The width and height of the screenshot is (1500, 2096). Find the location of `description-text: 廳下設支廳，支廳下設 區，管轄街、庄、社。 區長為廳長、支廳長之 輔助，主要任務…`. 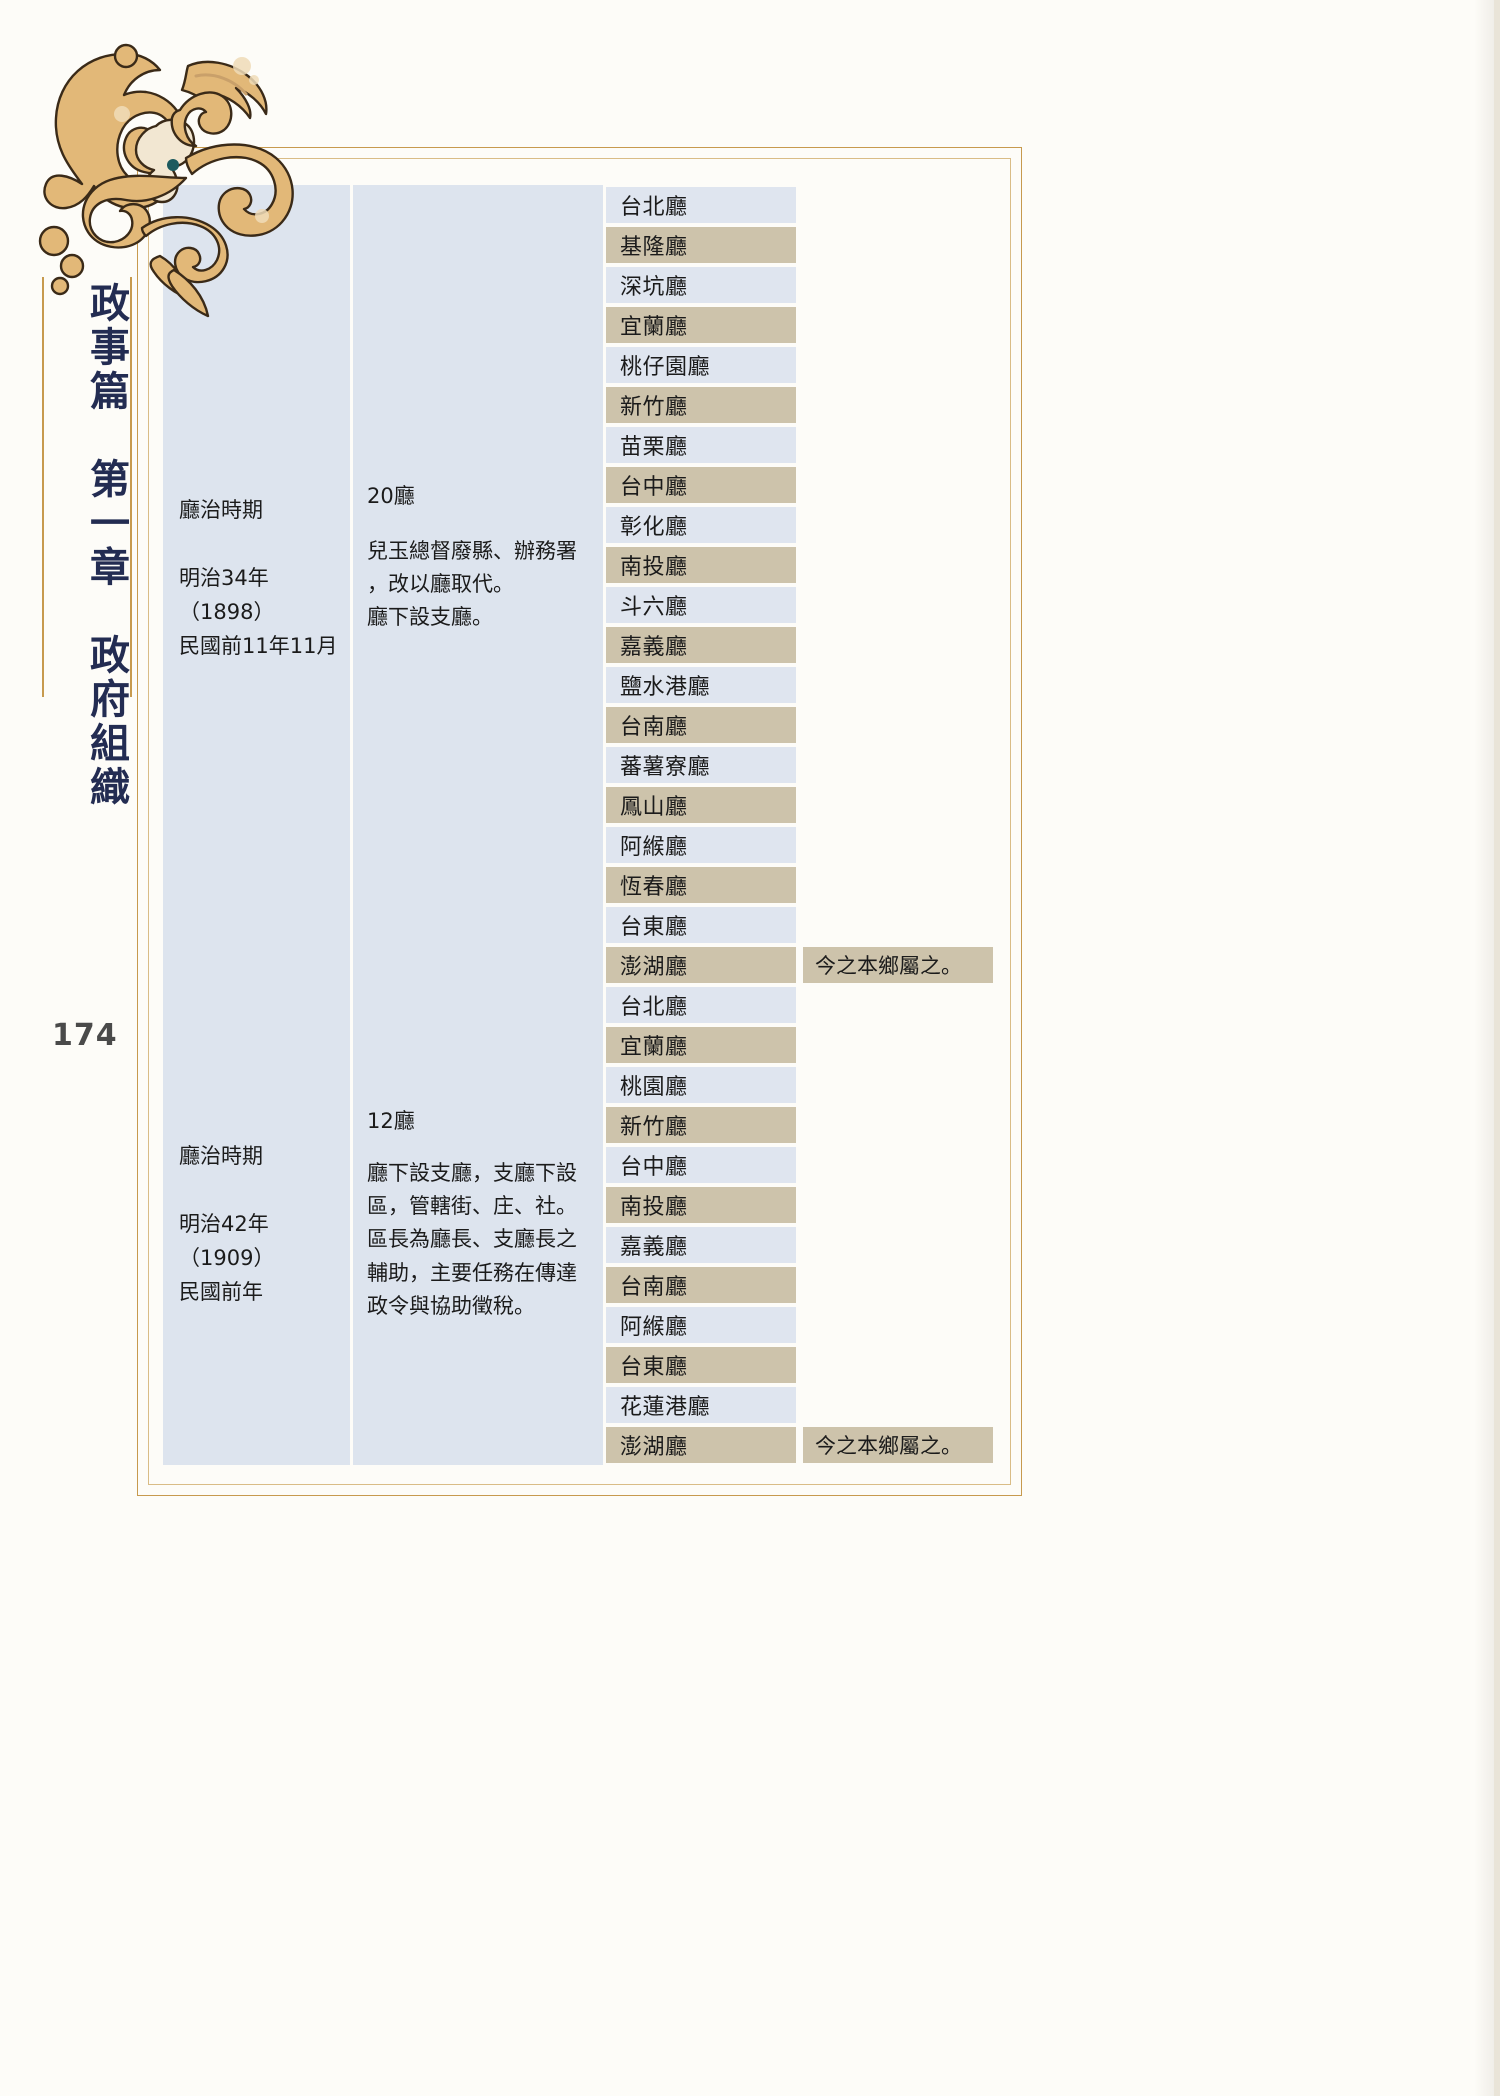

description-text: 廳下設支廳，支廳下設 區，管轄街、庄、社。 區長為廳長、支廳長之 輔助，主要任務… is located at coordinates (472, 1239).